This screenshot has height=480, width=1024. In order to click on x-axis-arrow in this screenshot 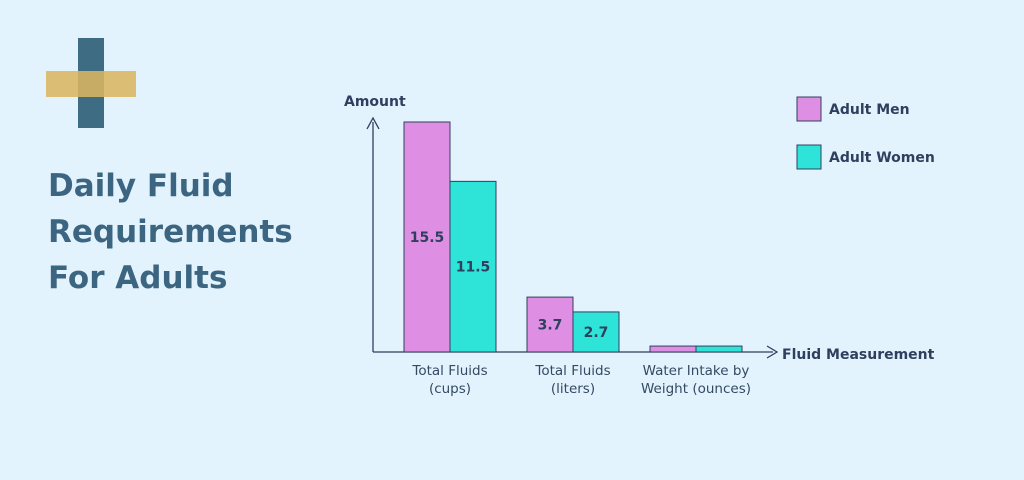, I will do `click(772, 352)`.